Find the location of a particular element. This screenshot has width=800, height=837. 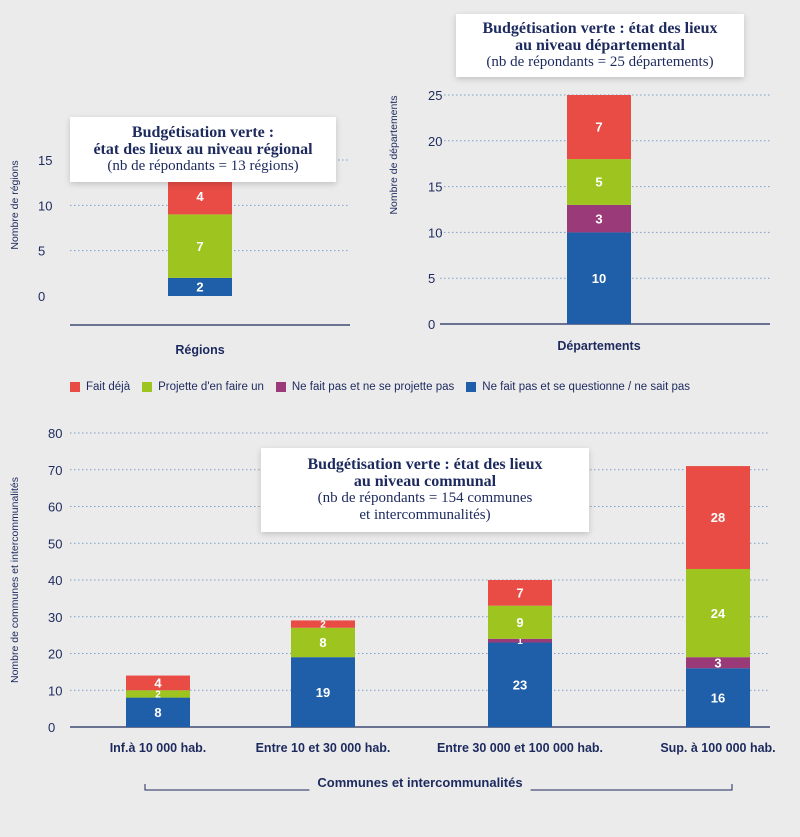

departemental-y-tick-label: 20 is located at coordinates (435, 141).